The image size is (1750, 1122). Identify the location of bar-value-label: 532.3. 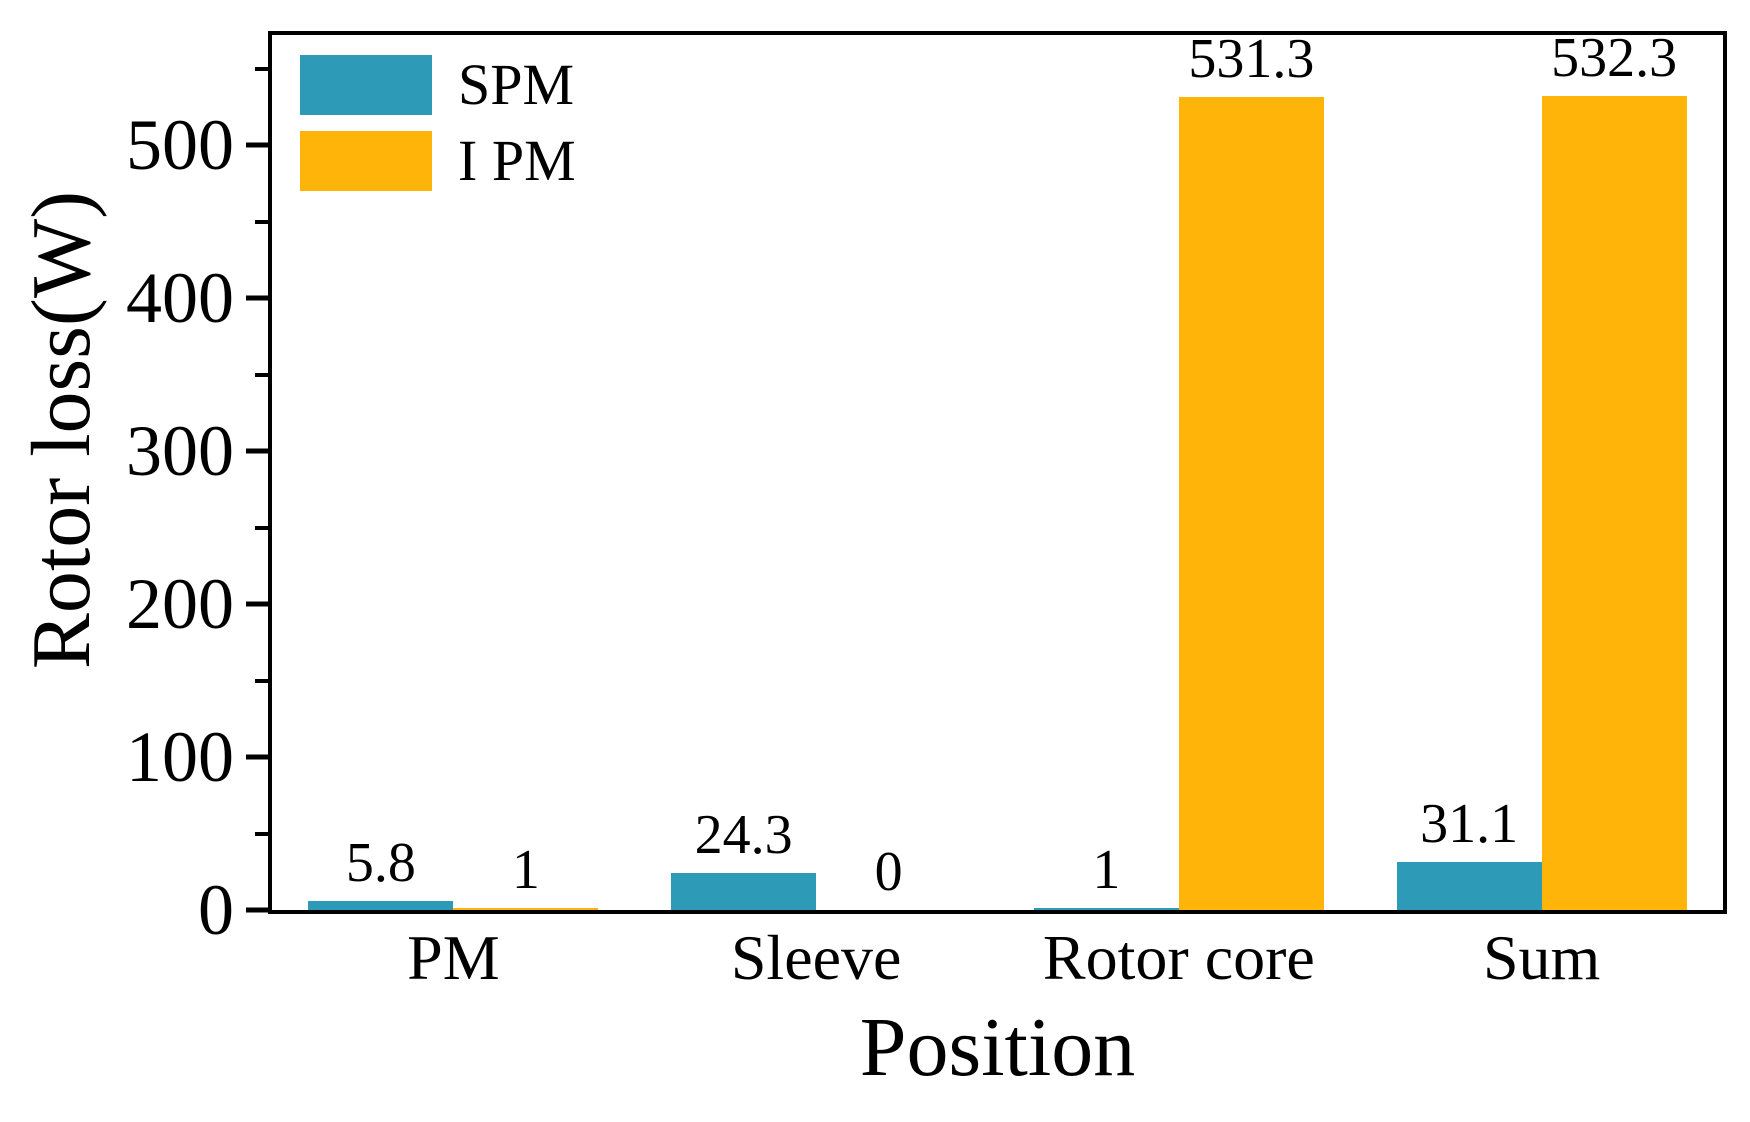
(1614, 57).